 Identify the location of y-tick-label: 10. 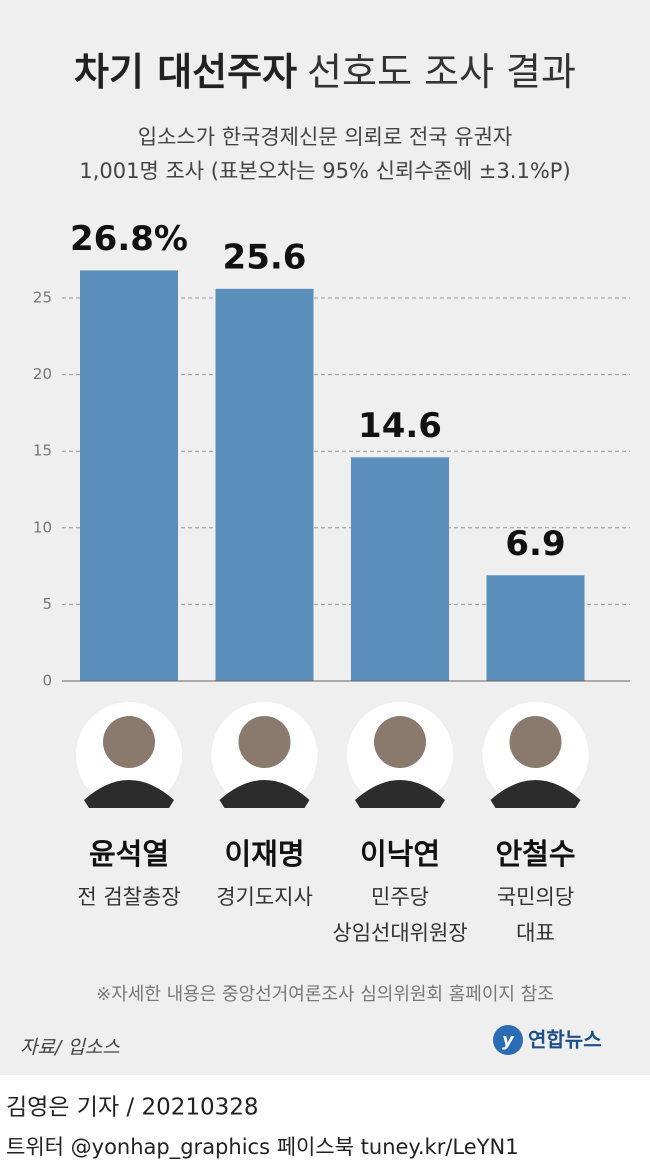
(42, 527).